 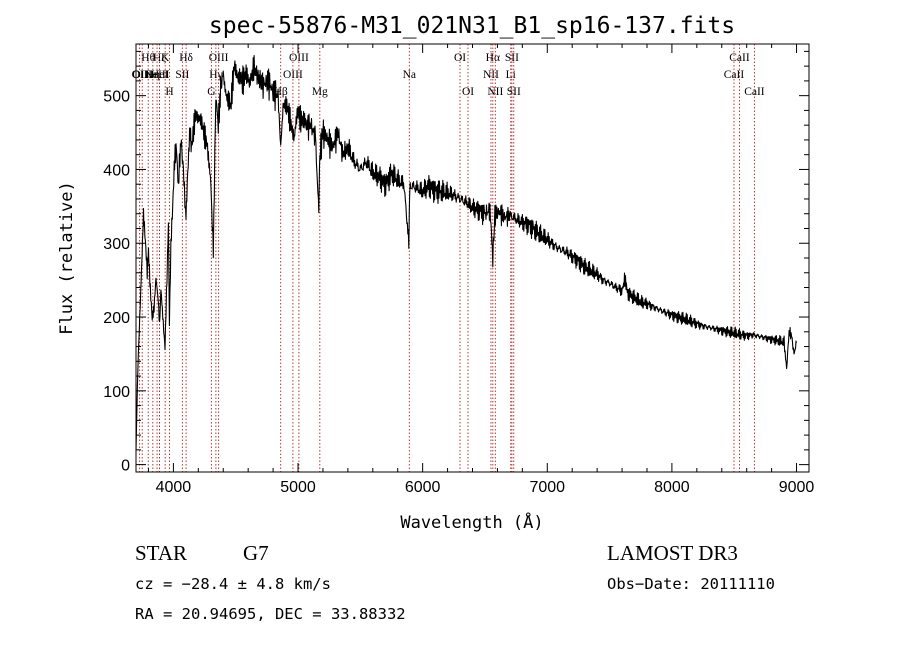 I want to click on obs-date-text: Obs−Date: 20111110, so click(x=691, y=584).